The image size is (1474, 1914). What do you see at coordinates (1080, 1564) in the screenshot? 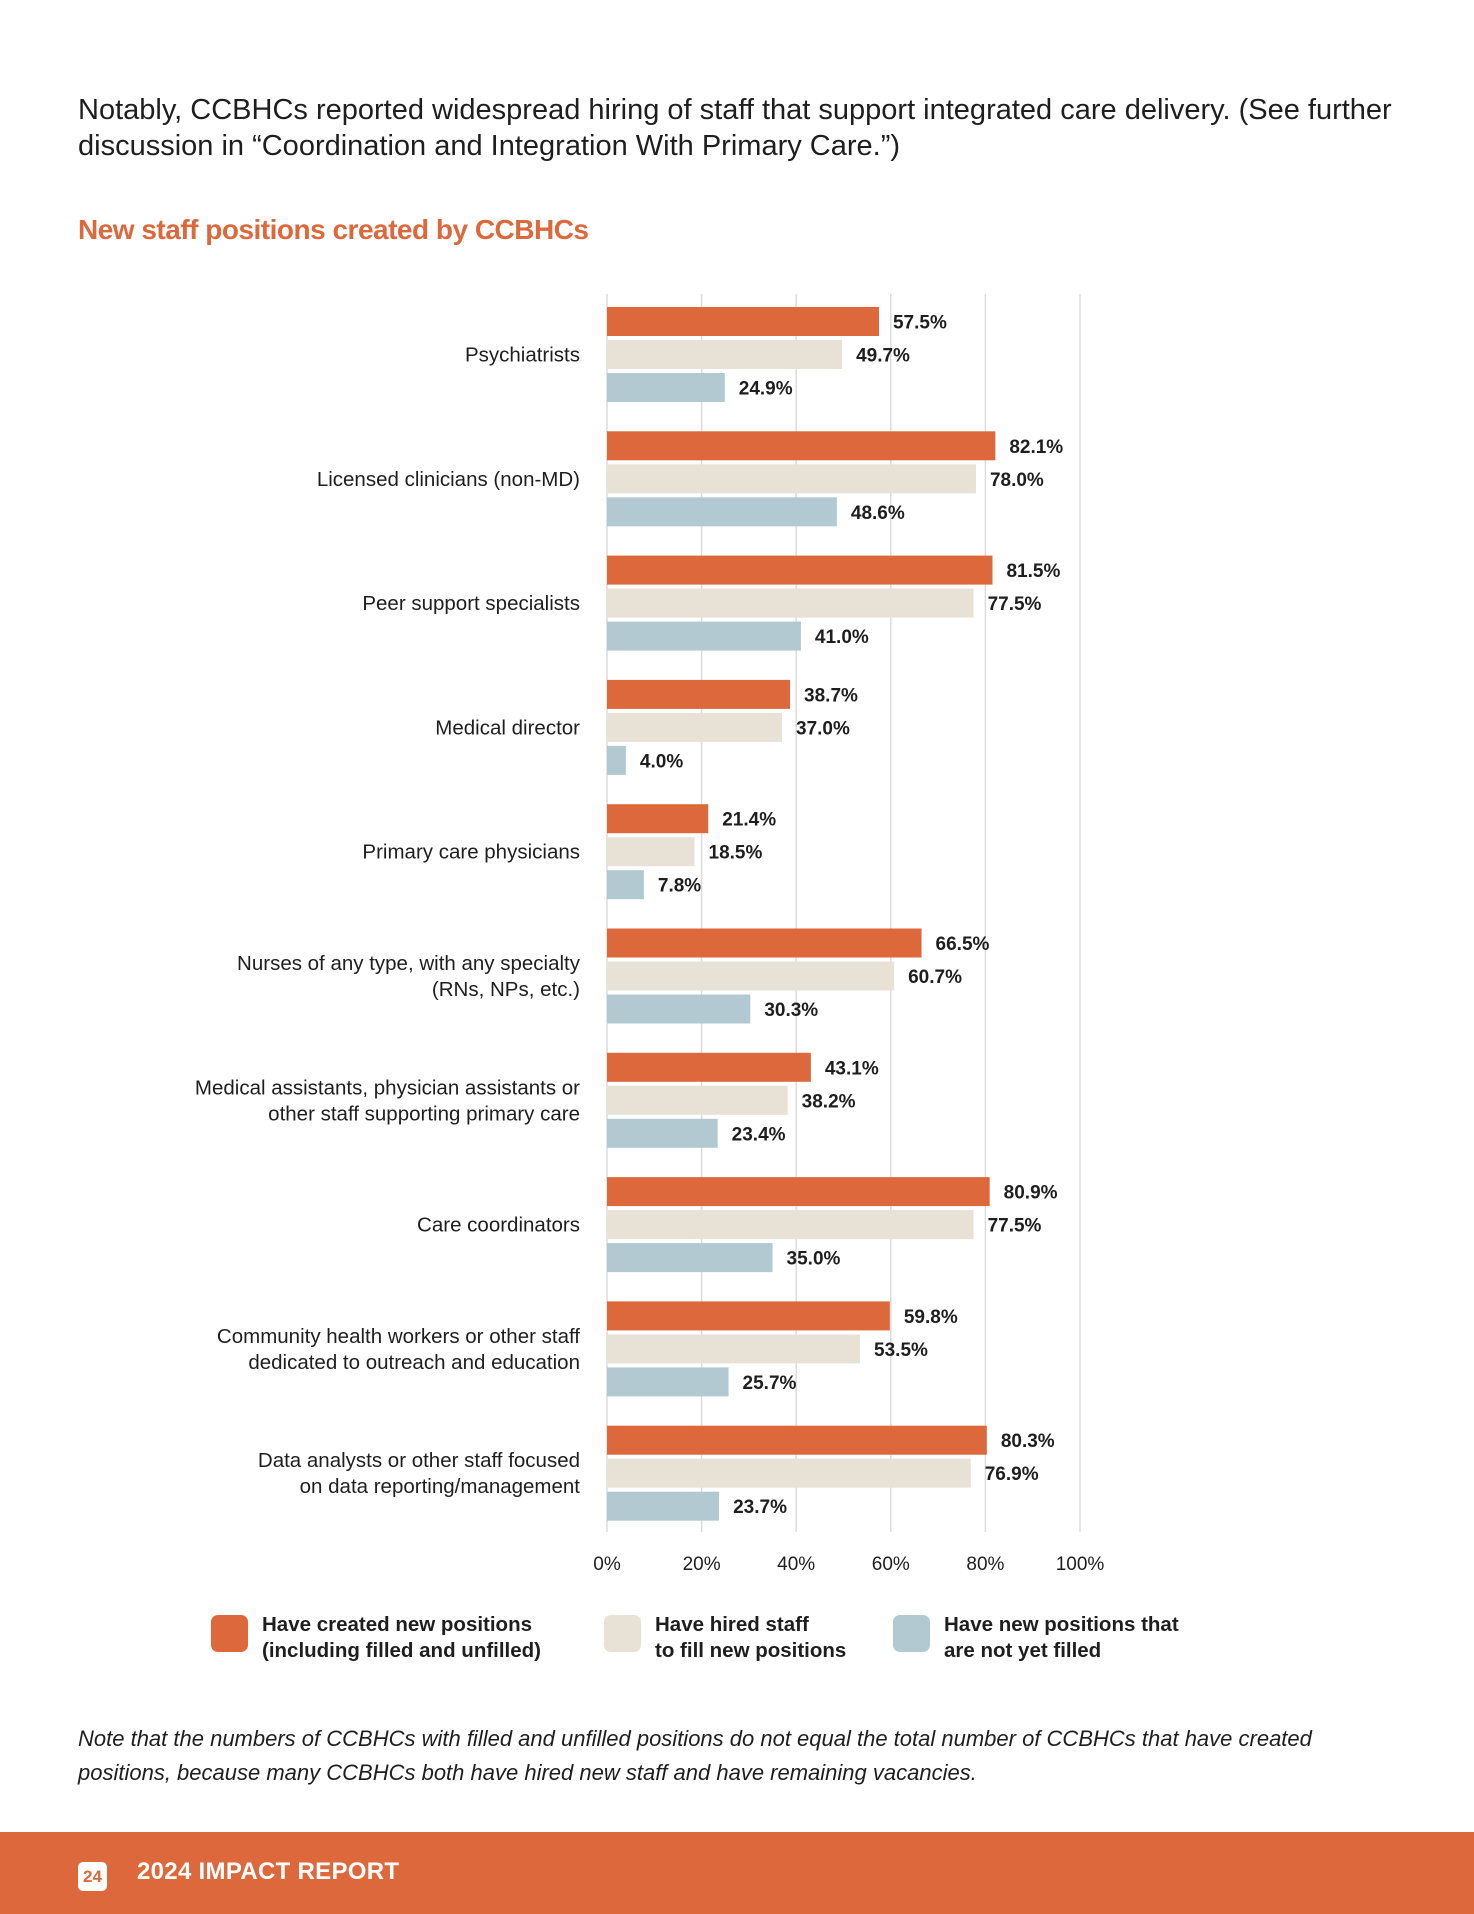
I see `x-tick-label: 100%` at bounding box center [1080, 1564].